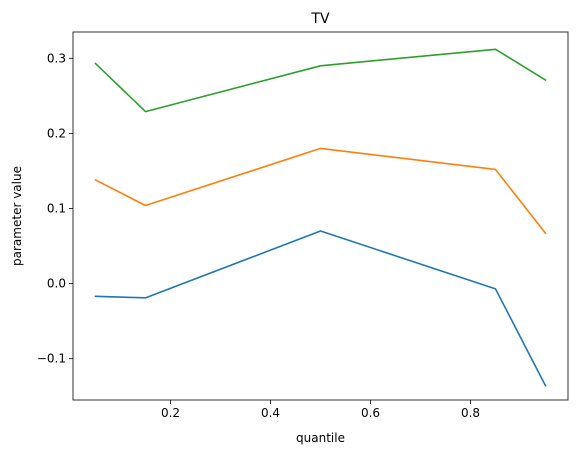 The width and height of the screenshot is (578, 455). What do you see at coordinates (51, 359) in the screenshot?
I see `y-tick-label: −0.1` at bounding box center [51, 359].